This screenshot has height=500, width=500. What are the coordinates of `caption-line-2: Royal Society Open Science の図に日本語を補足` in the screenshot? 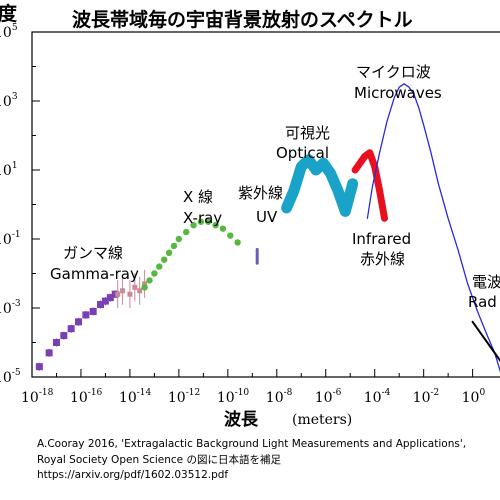 It's located at (267, 461).